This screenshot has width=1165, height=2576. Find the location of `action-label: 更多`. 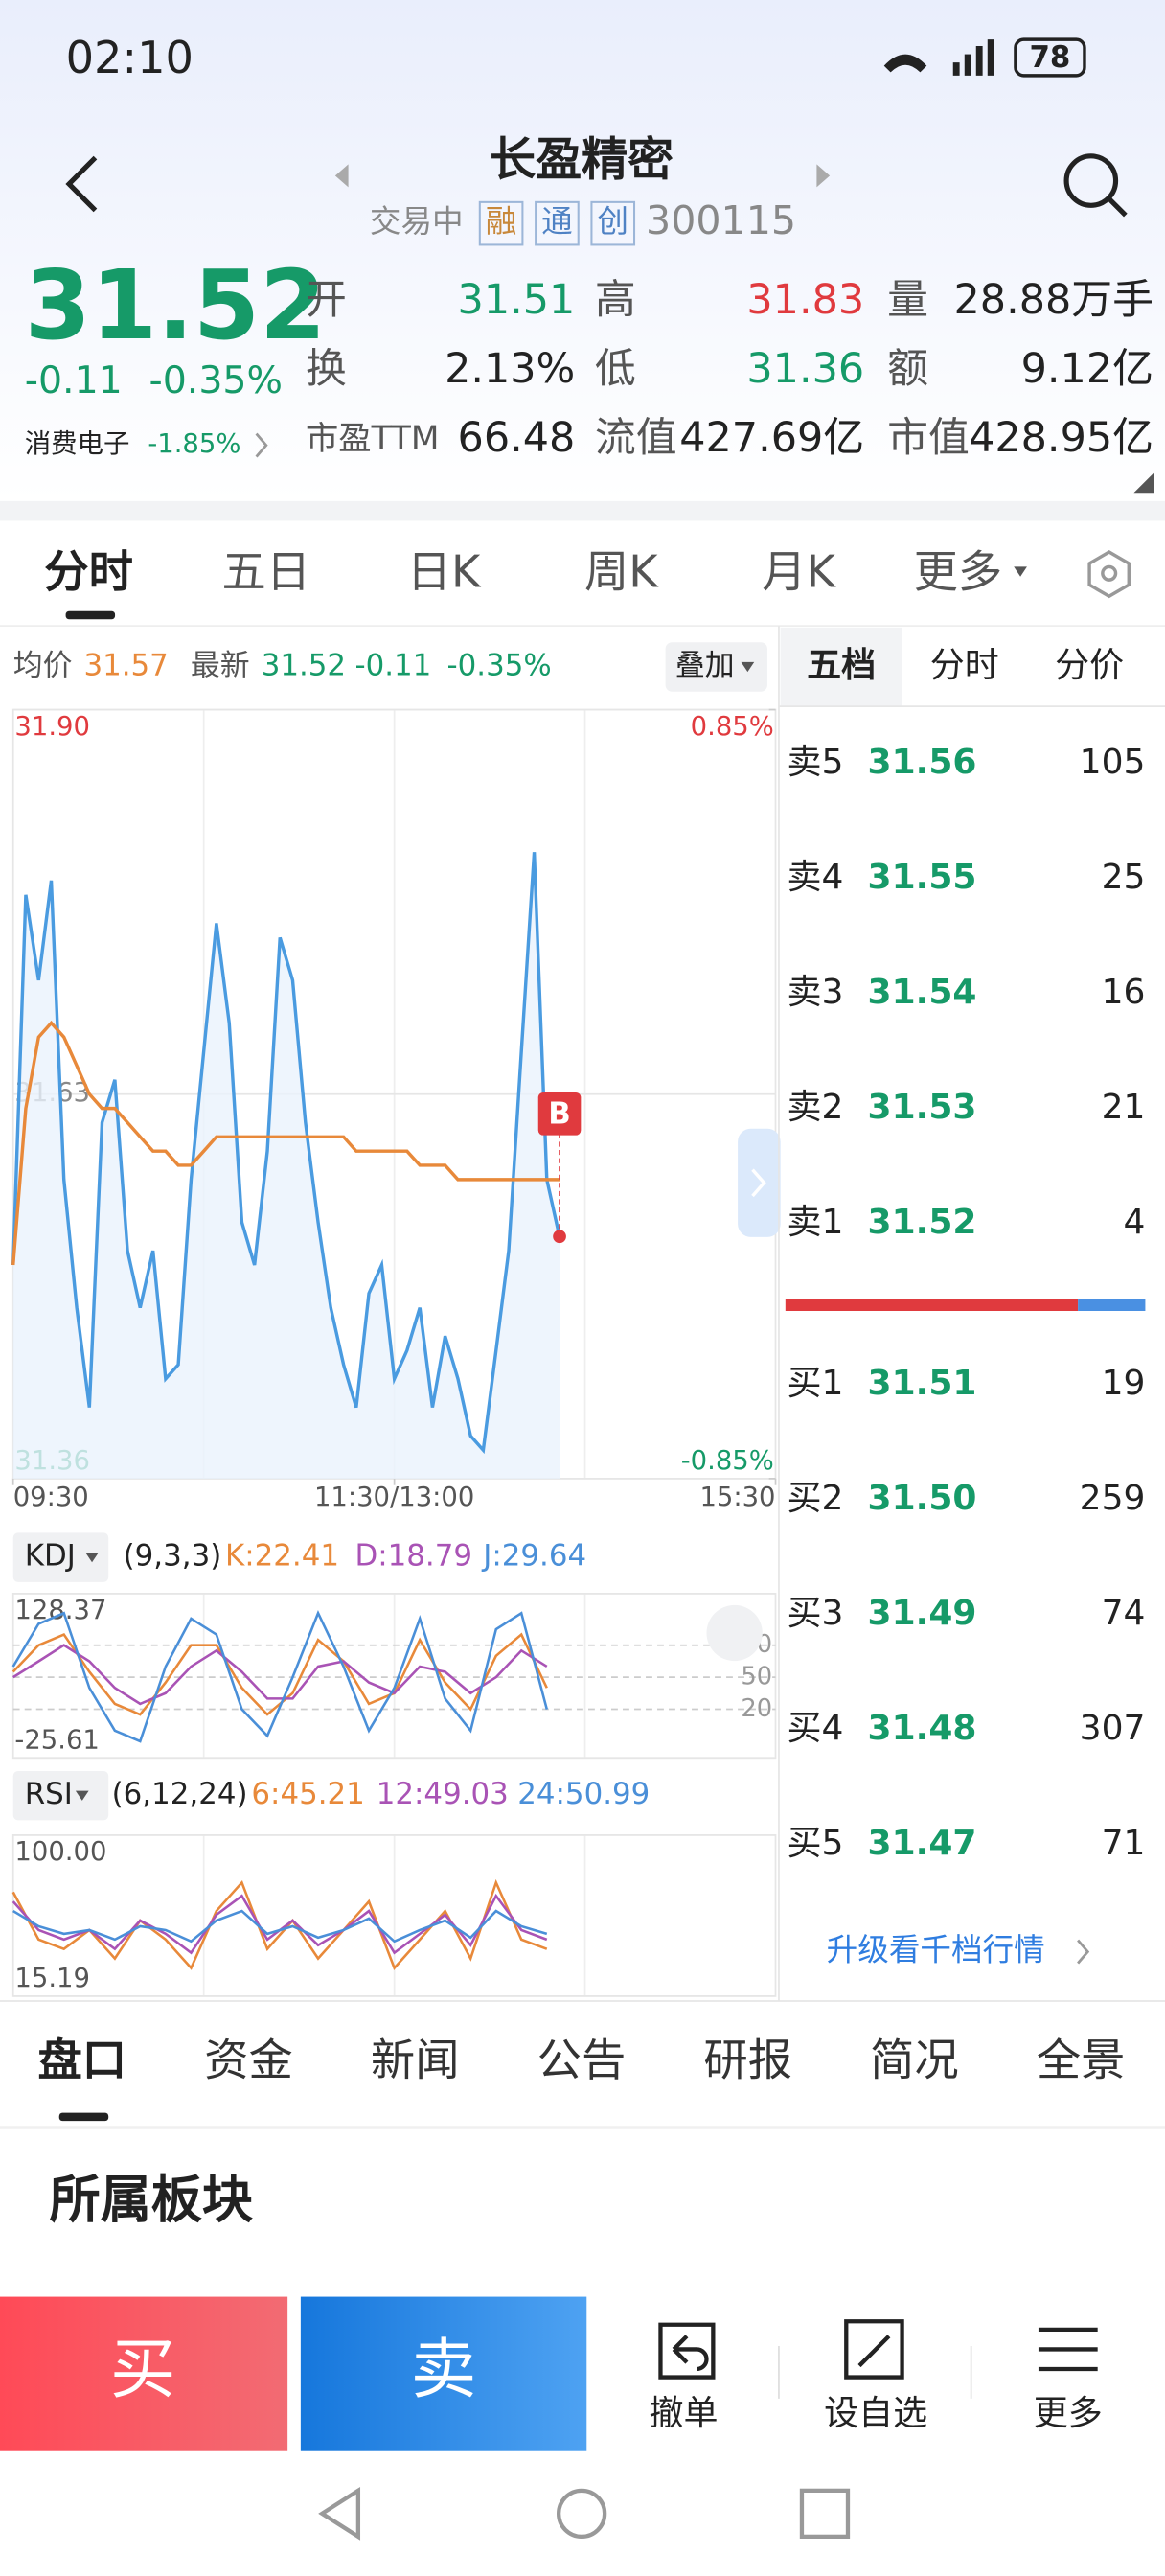

action-label: 更多 is located at coordinates (1068, 2413).